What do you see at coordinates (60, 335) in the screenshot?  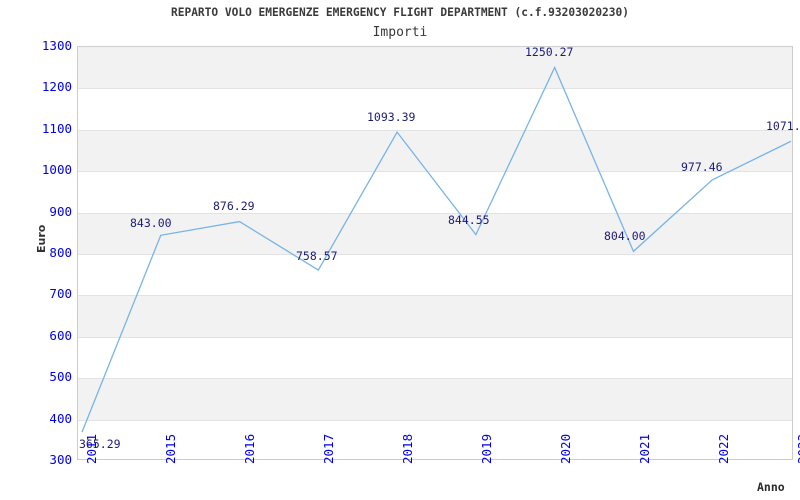 I see `y-axis-tick-label: 600` at bounding box center [60, 335].